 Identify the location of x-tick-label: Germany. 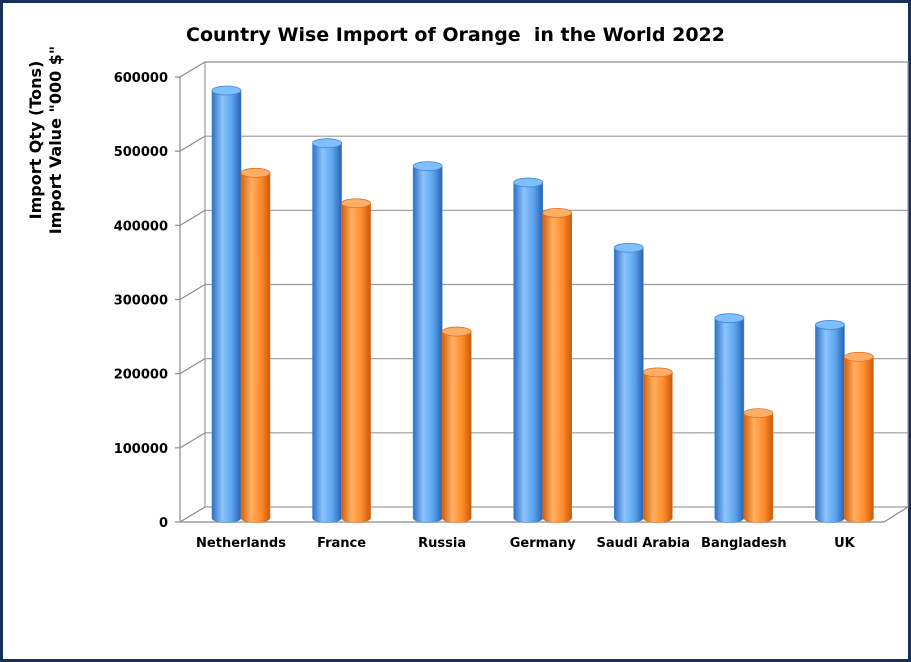
(543, 543).